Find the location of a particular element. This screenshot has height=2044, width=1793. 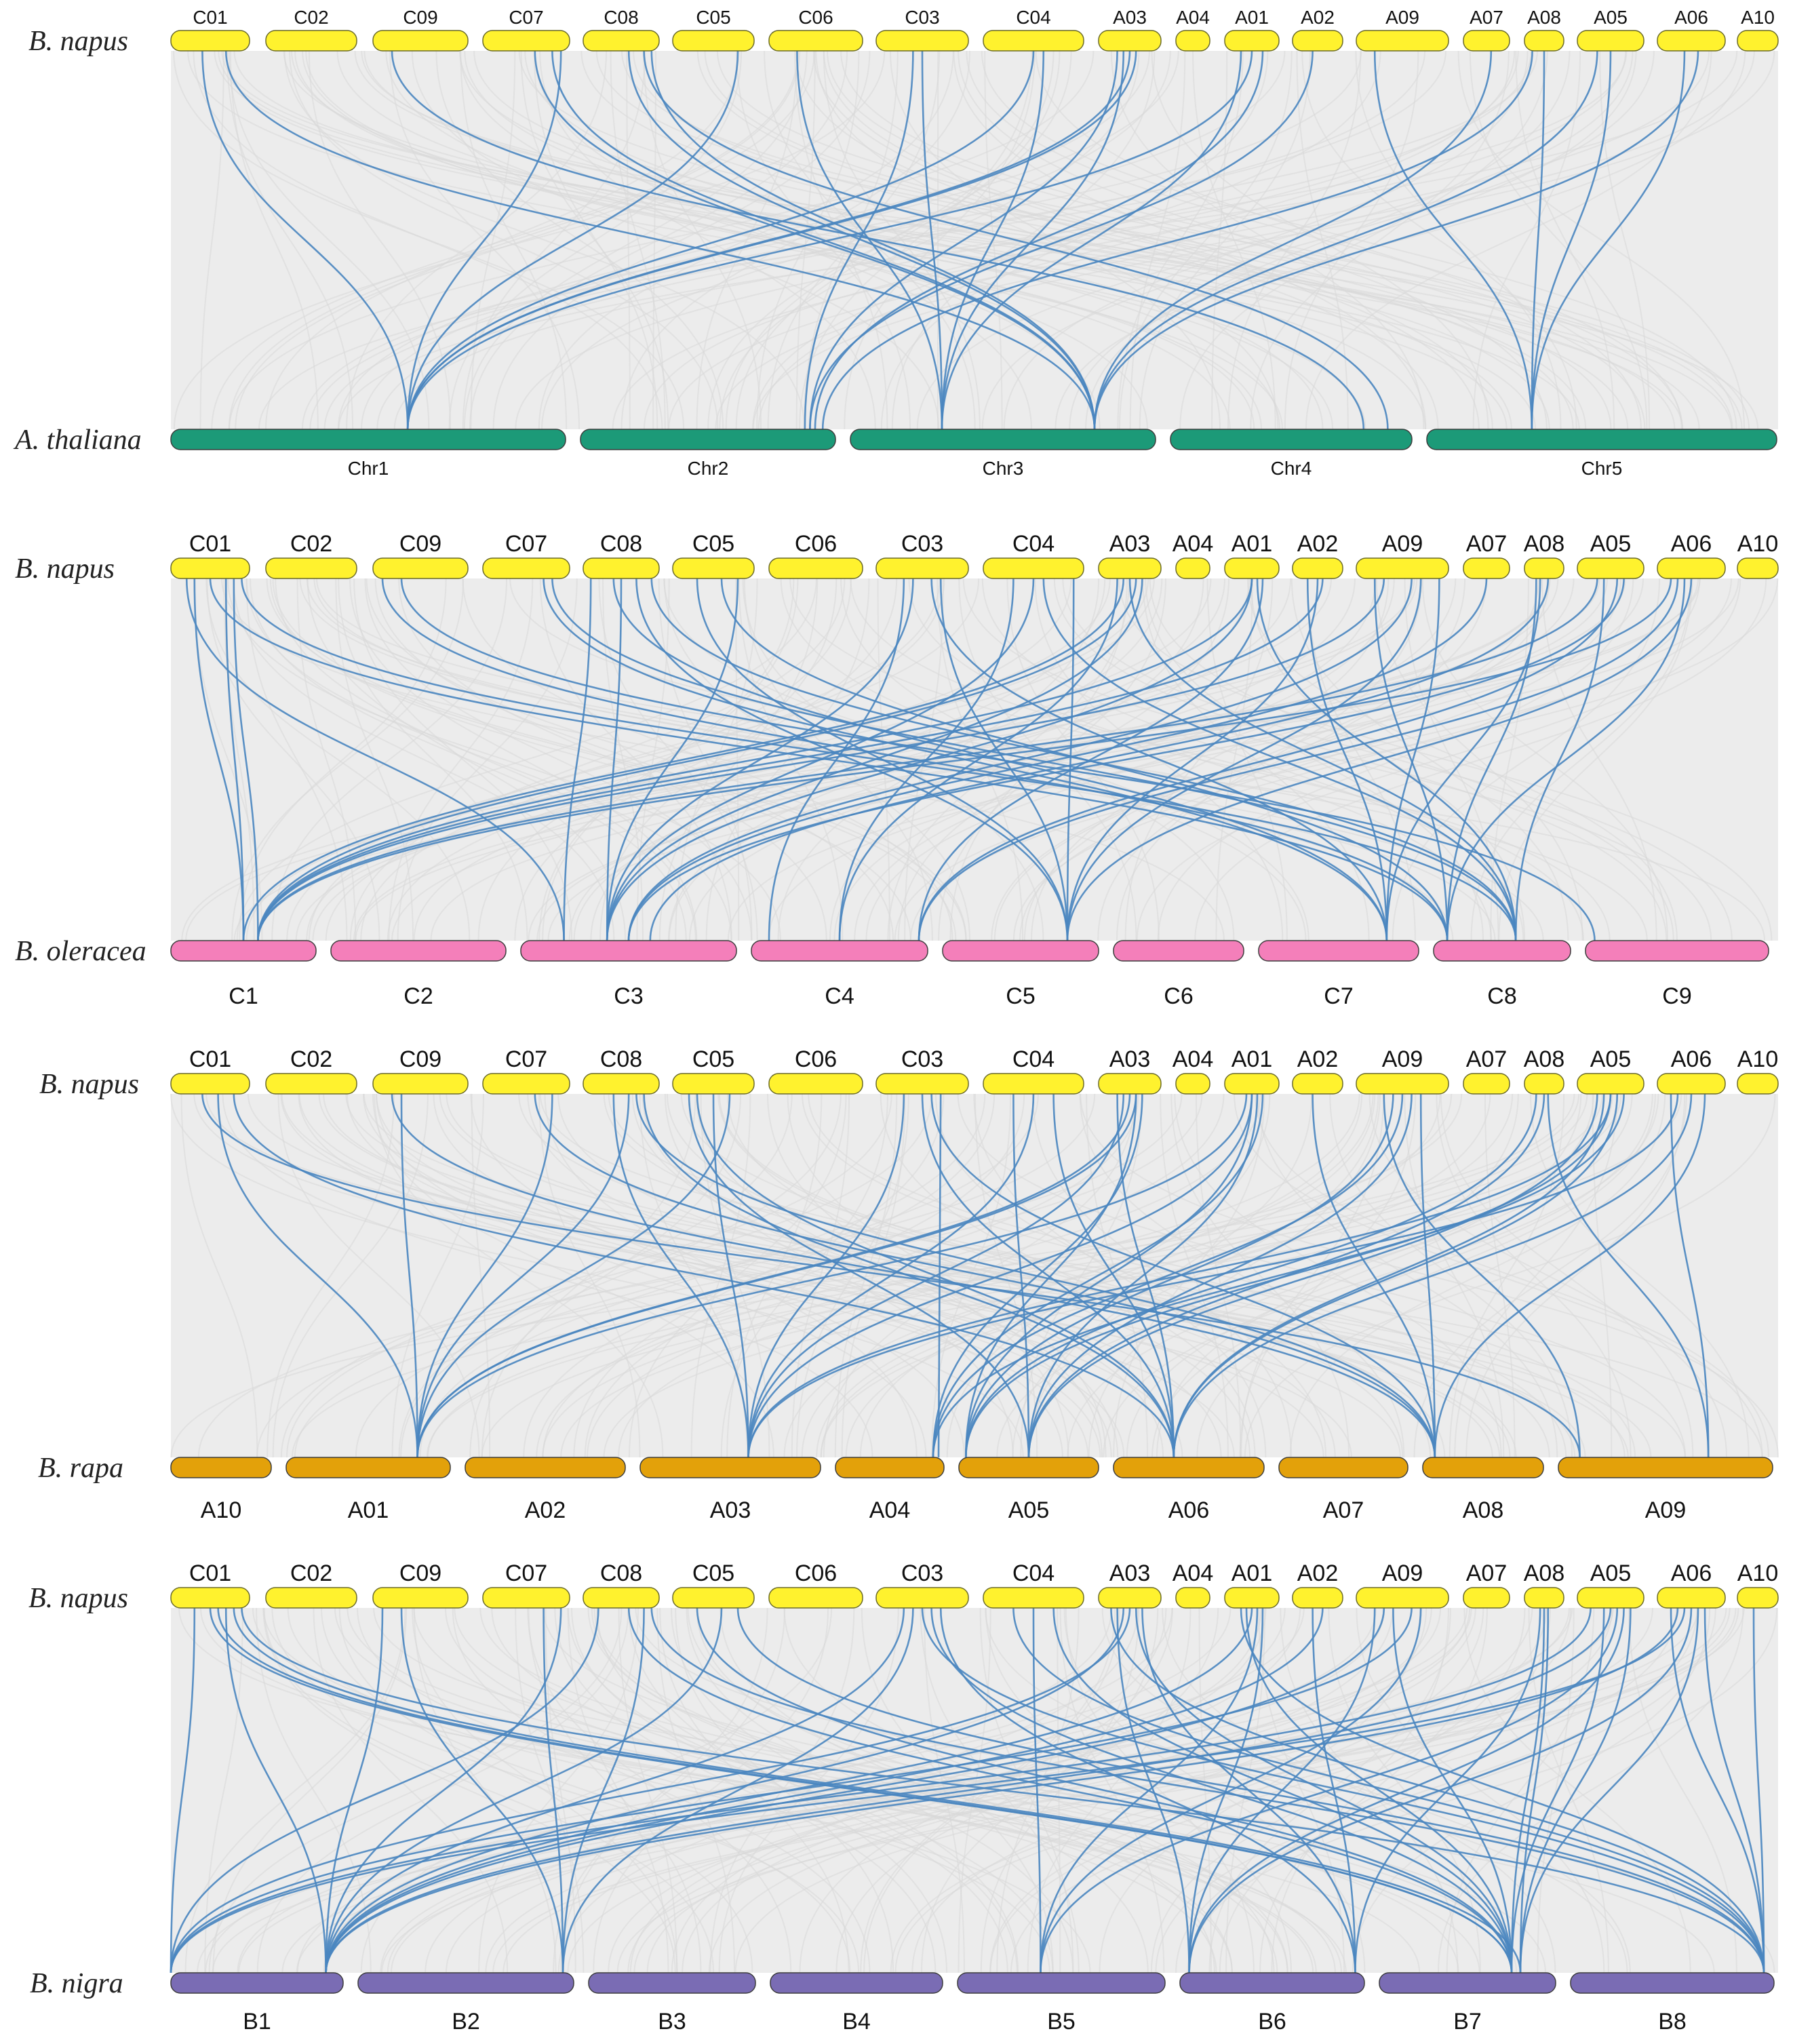

bottom-chromosome-label: A07 is located at coordinates (1343, 1510).